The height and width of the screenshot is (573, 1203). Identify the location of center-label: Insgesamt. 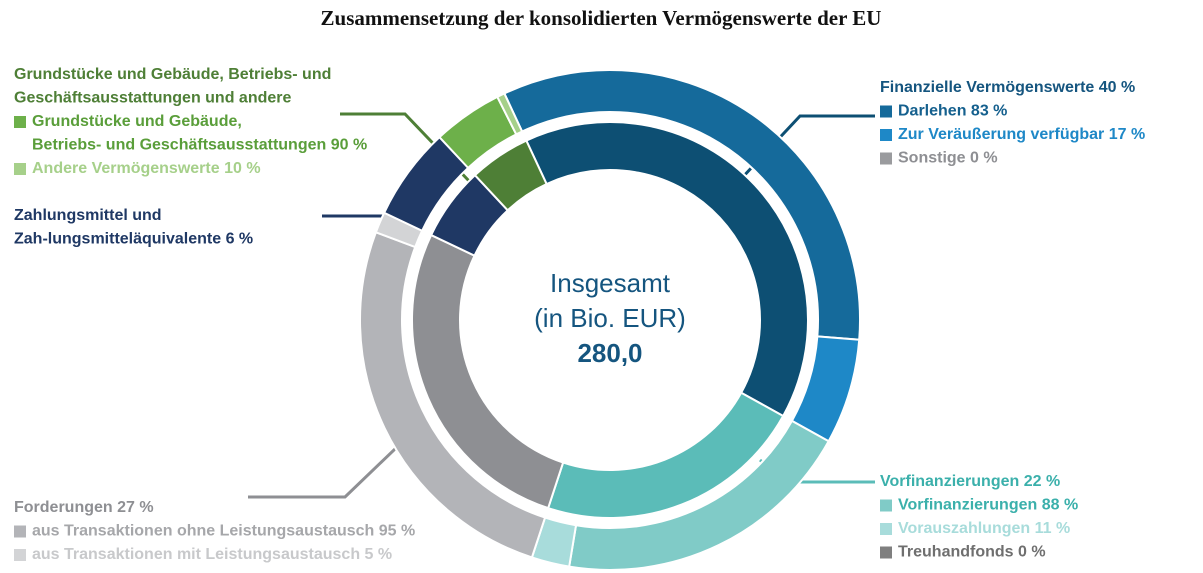
(610, 283).